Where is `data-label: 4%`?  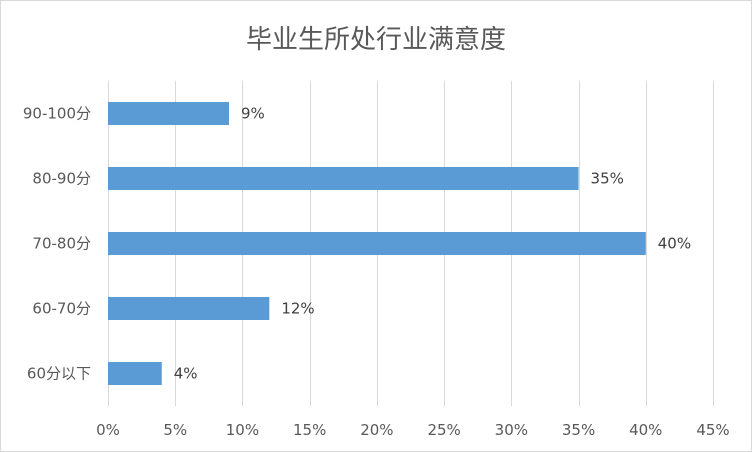
data-label: 4% is located at coordinates (186, 374).